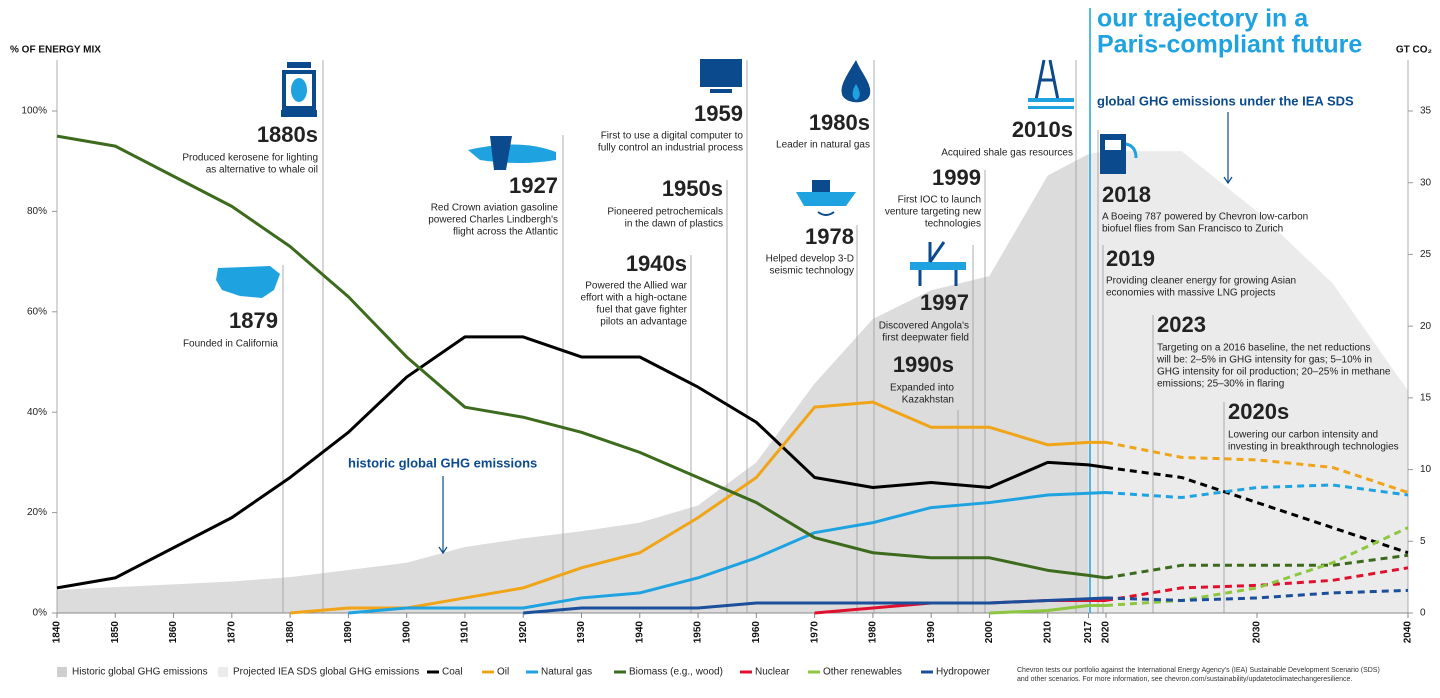 The width and height of the screenshot is (1440, 698). I want to click on milestone-text: flight across the Atlantic, so click(505, 232).